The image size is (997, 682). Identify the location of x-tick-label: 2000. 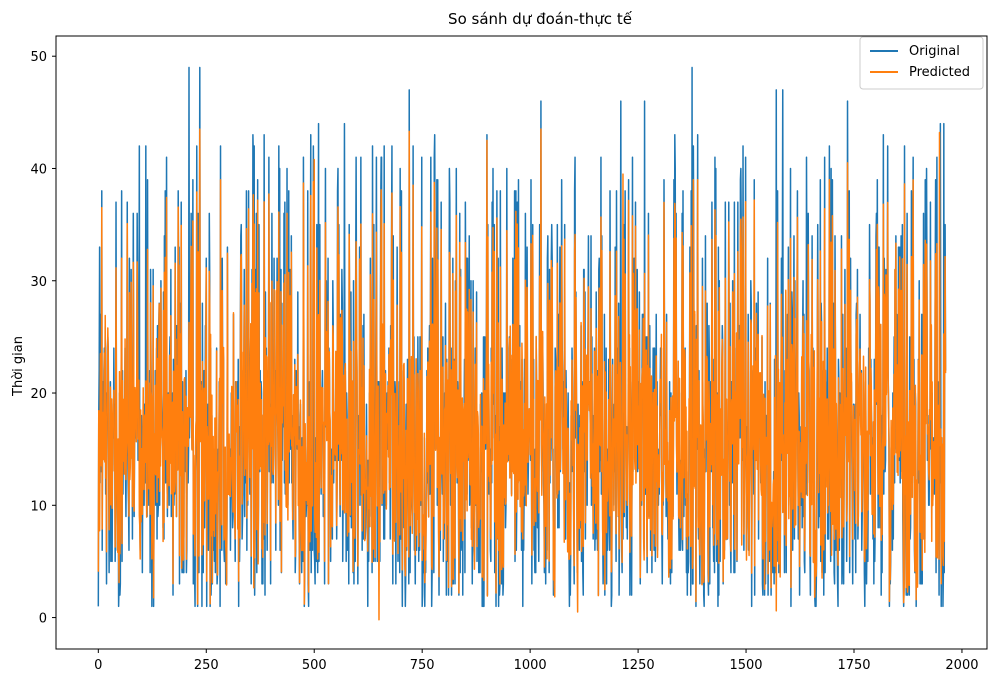
(961, 665).